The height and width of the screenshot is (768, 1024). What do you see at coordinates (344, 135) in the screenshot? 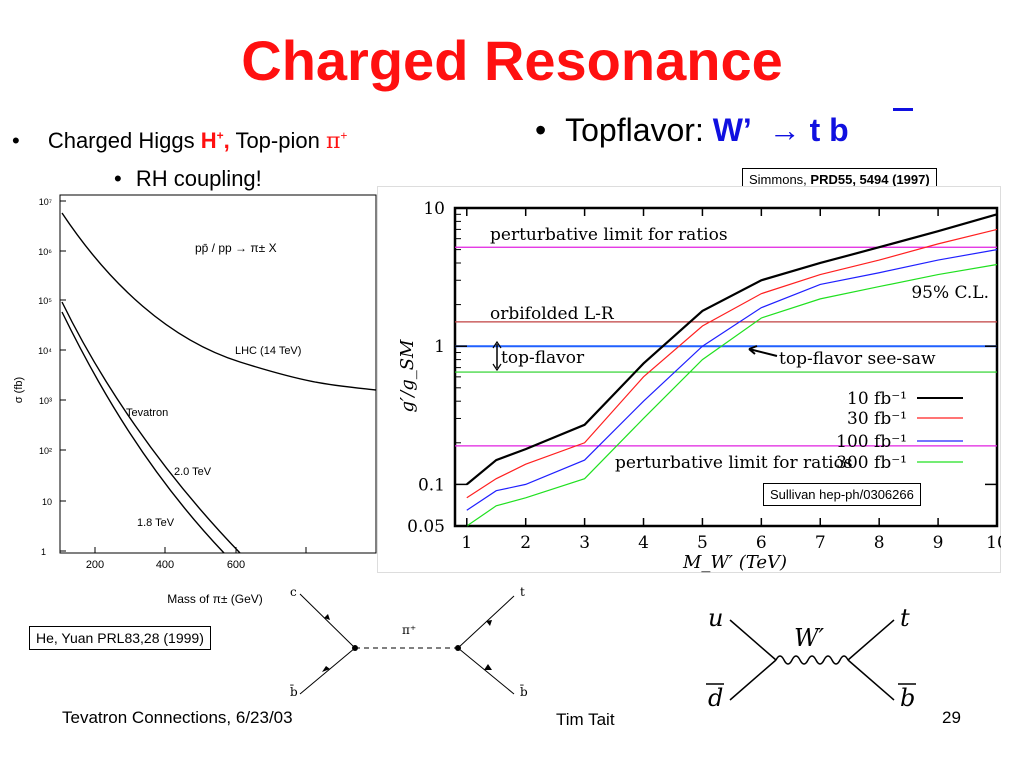
I see `pion-charge: +` at bounding box center [344, 135].